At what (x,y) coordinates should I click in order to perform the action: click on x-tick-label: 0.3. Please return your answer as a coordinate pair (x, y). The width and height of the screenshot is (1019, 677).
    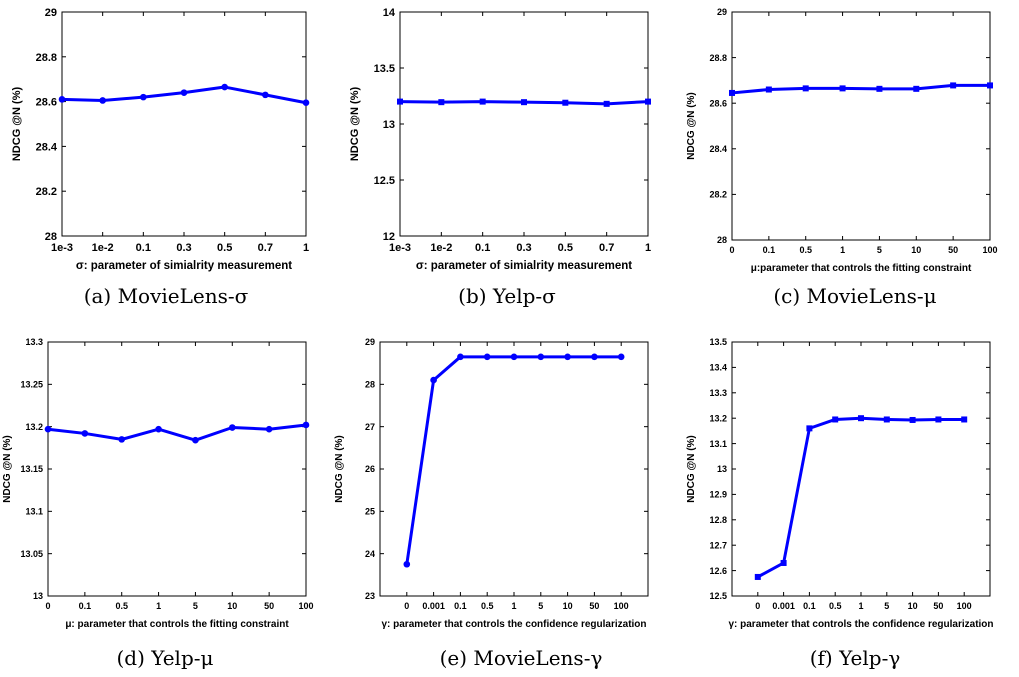
    Looking at the image, I should click on (183, 248).